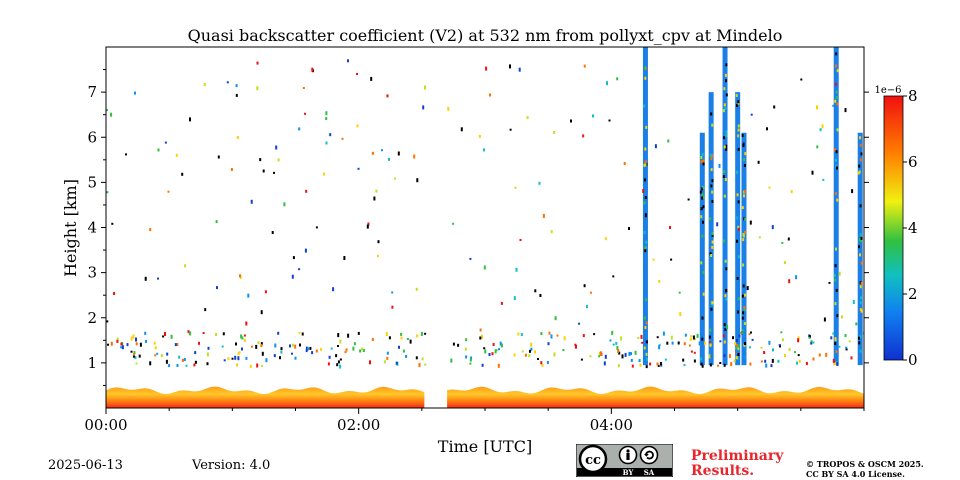  I want to click on y-tick-label: 6, so click(92, 137).